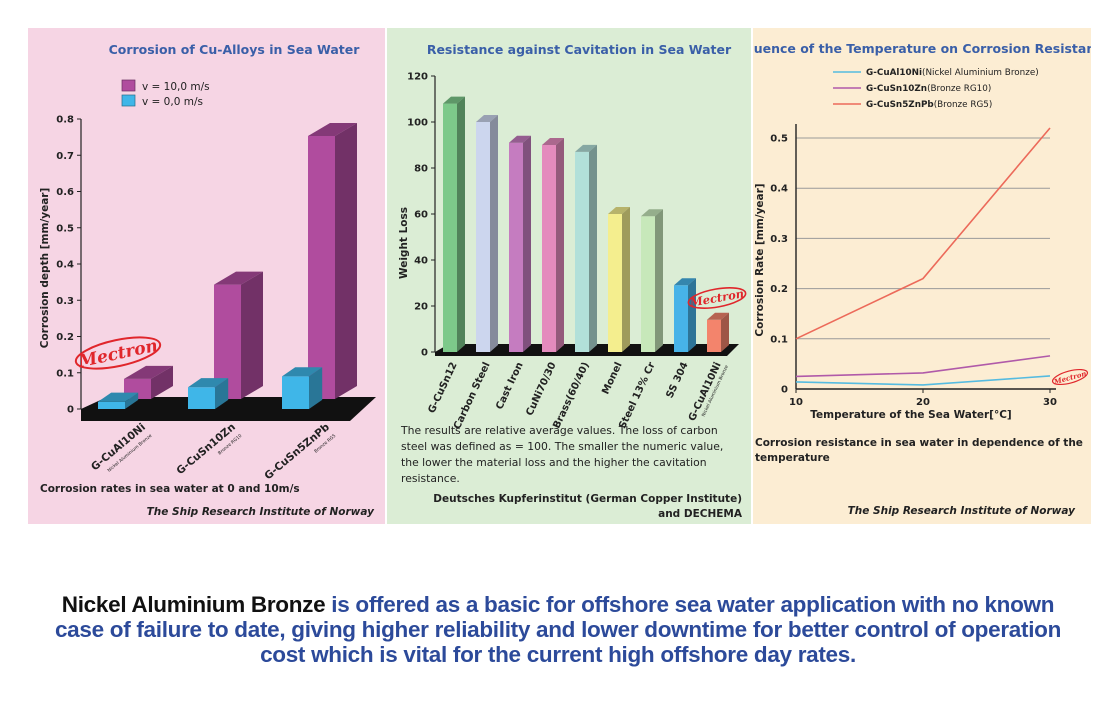  What do you see at coordinates (494, 233) in the screenshot?
I see `bar-Carbon Steel-side` at bounding box center [494, 233].